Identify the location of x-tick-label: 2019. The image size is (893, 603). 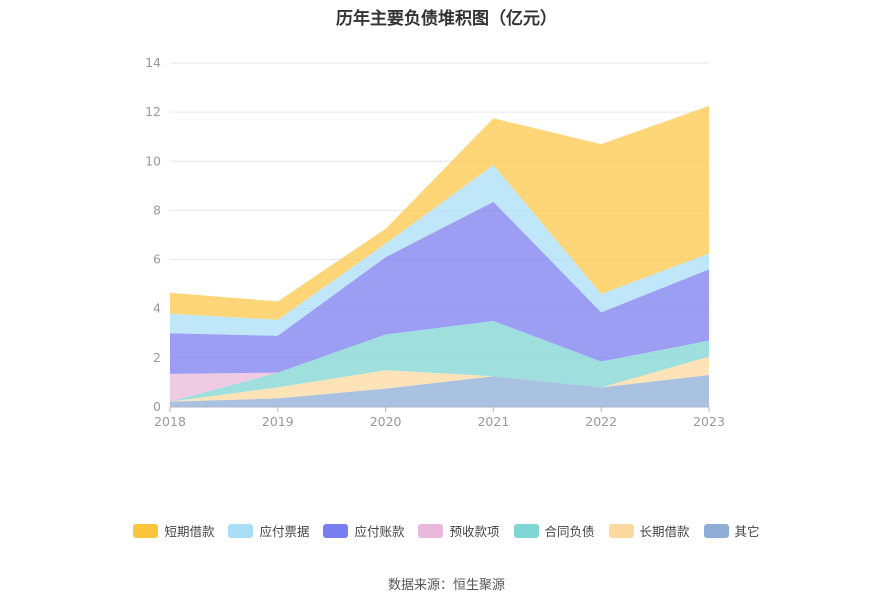
(278, 421).